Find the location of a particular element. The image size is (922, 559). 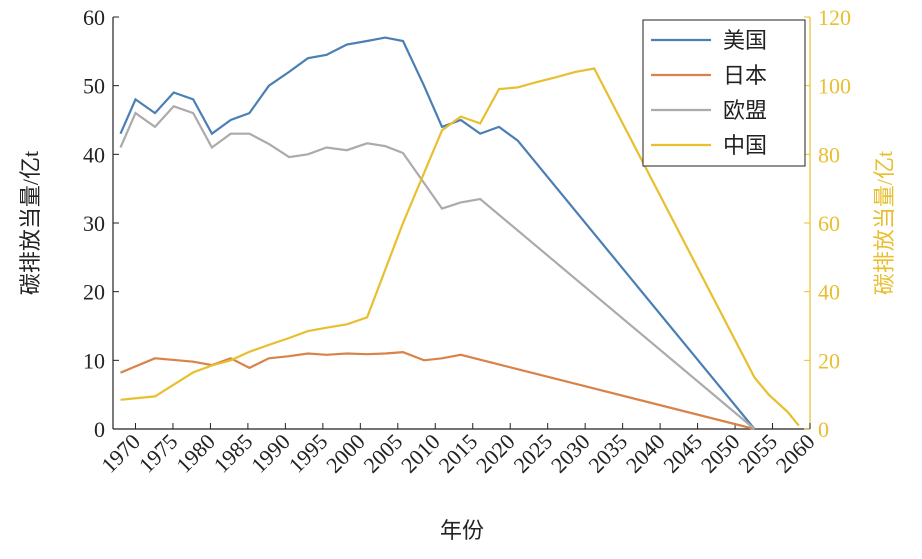

x-tick-label: 2040 is located at coordinates (645, 453).